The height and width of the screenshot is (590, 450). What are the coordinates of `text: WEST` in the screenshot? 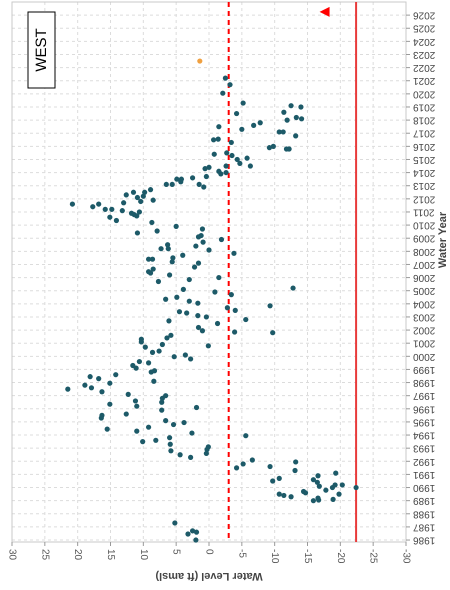 It's located at (41, 50).